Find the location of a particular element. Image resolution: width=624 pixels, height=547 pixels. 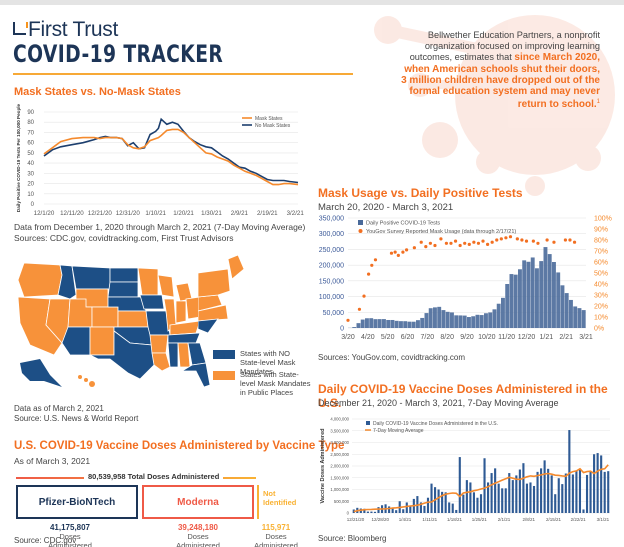

map-legend-mandate-swatch is located at coordinates (224, 375).